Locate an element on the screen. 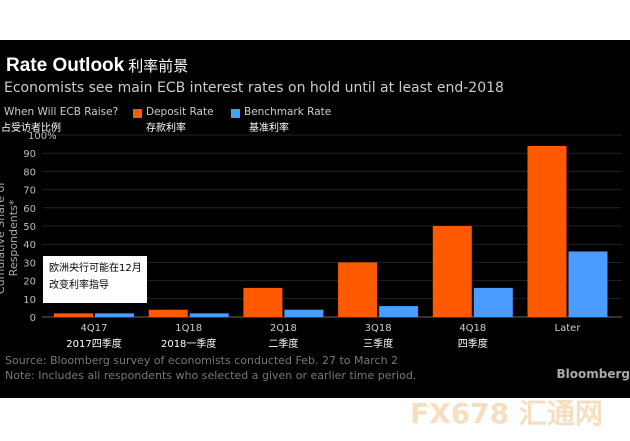  legend-benchmark: Benchmark Rate is located at coordinates (288, 112).